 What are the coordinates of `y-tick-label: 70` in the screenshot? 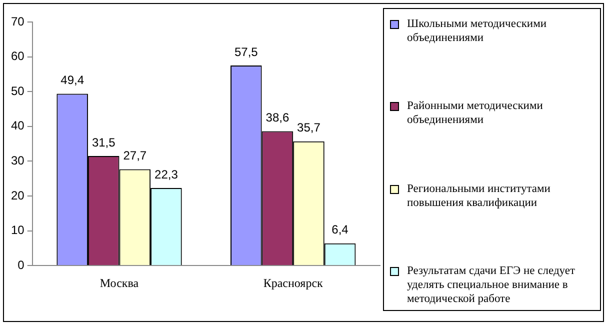 It's located at (17, 21).